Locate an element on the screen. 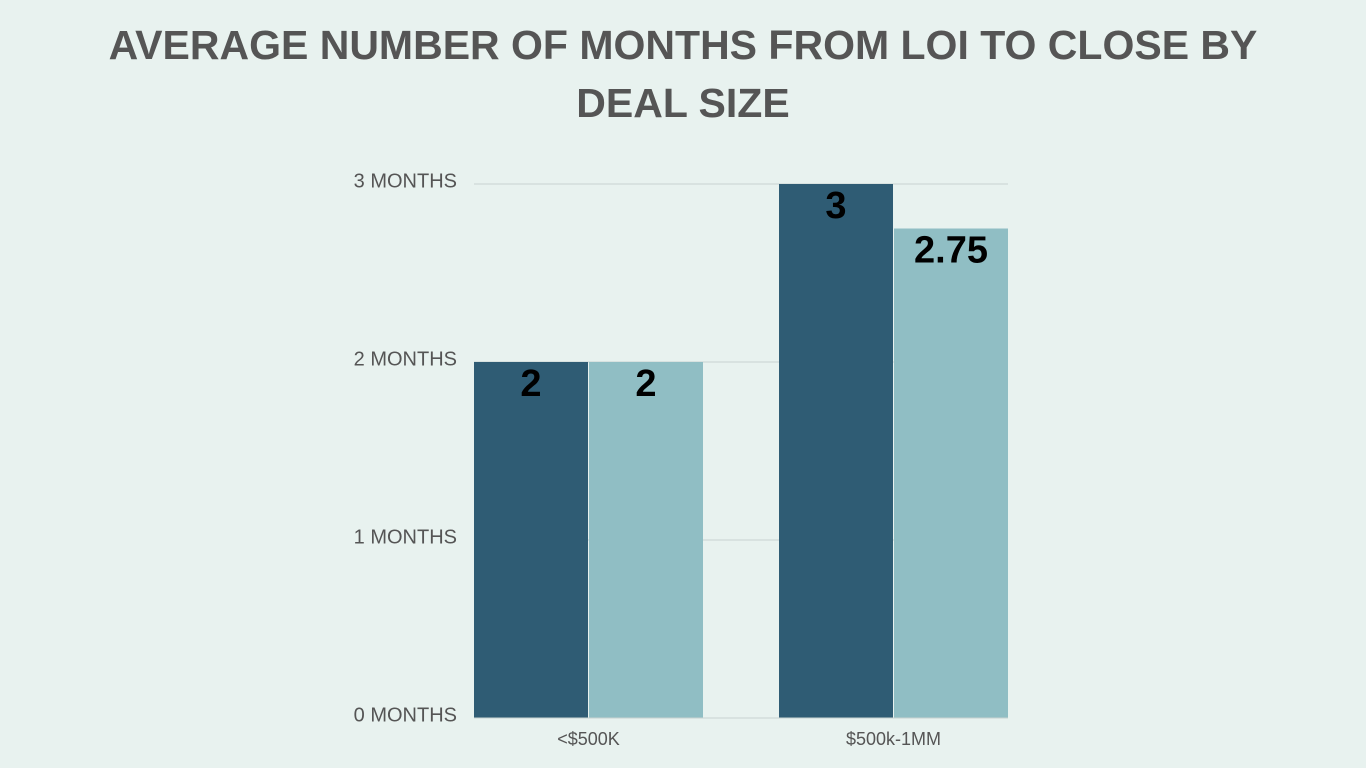 This screenshot has height=768, width=1366. data-label: 2.75 is located at coordinates (951, 251).